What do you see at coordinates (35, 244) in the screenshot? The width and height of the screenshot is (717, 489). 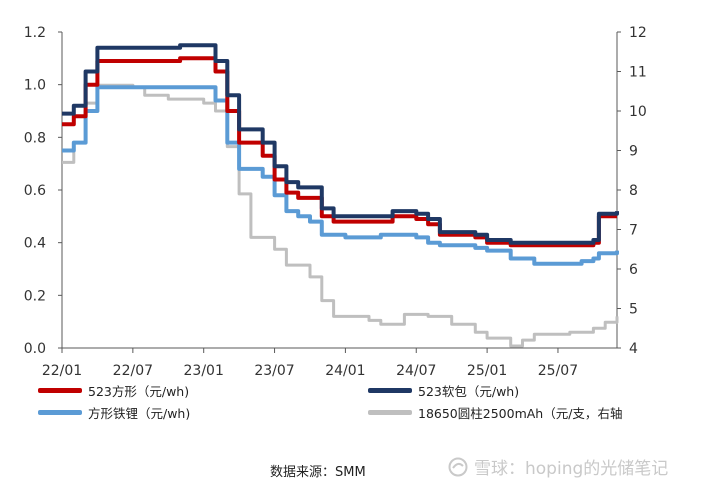 I see `y-left-tick-label: 0.4` at bounding box center [35, 244].